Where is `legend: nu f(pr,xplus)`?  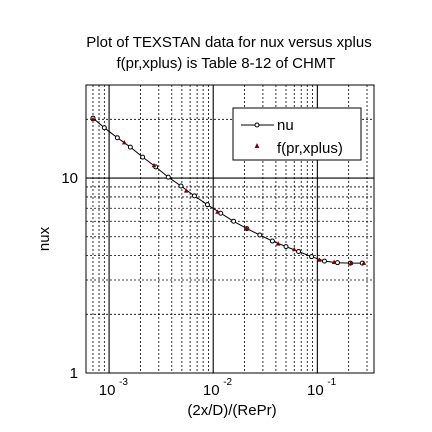 legend: nu f(pr,xplus) is located at coordinates (297, 134).